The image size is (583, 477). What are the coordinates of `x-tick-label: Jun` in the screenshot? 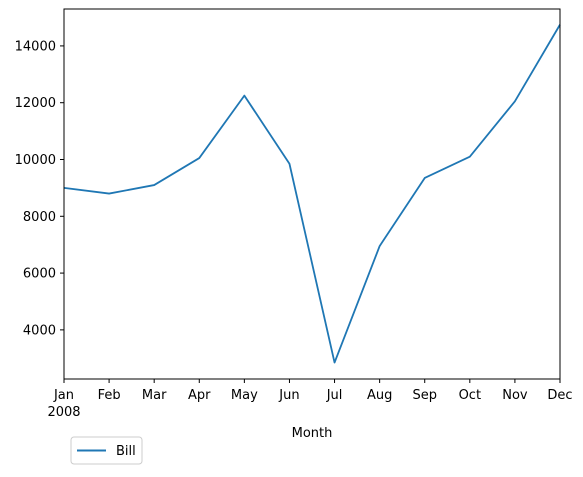 It's located at (288, 395).